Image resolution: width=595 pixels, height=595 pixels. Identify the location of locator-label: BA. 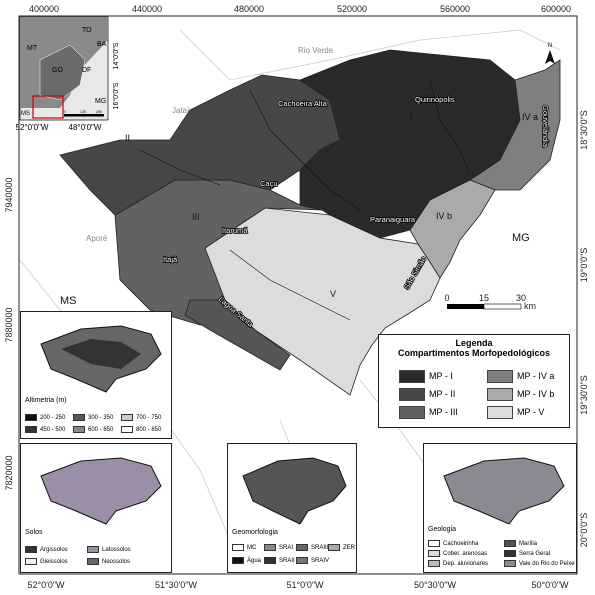
(102, 44).